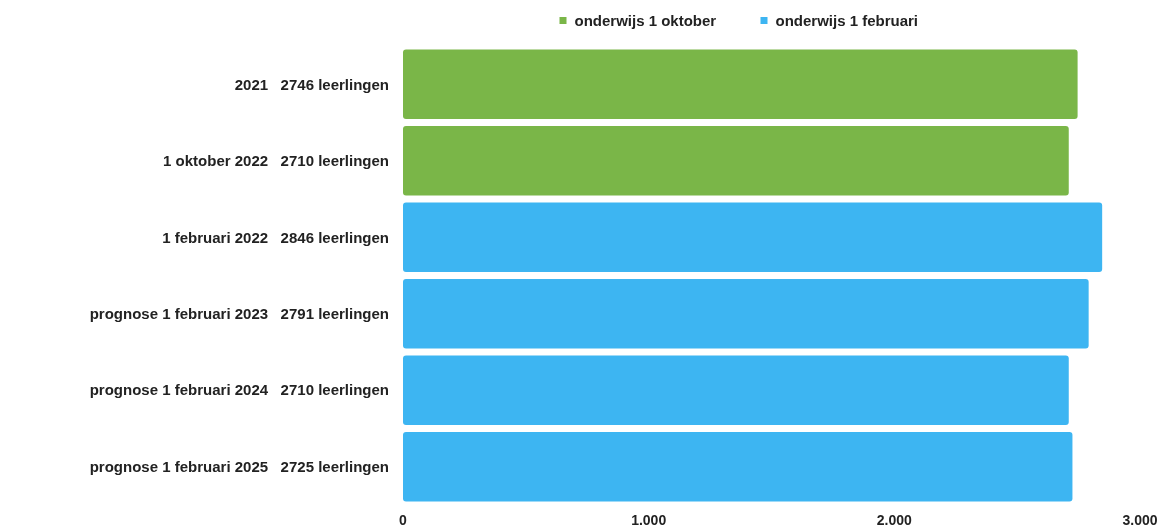 Image resolution: width=1168 pixels, height=531 pixels. Describe the element at coordinates (847, 21) in the screenshot. I see `legend-label: onderwijs 1 februari` at that location.